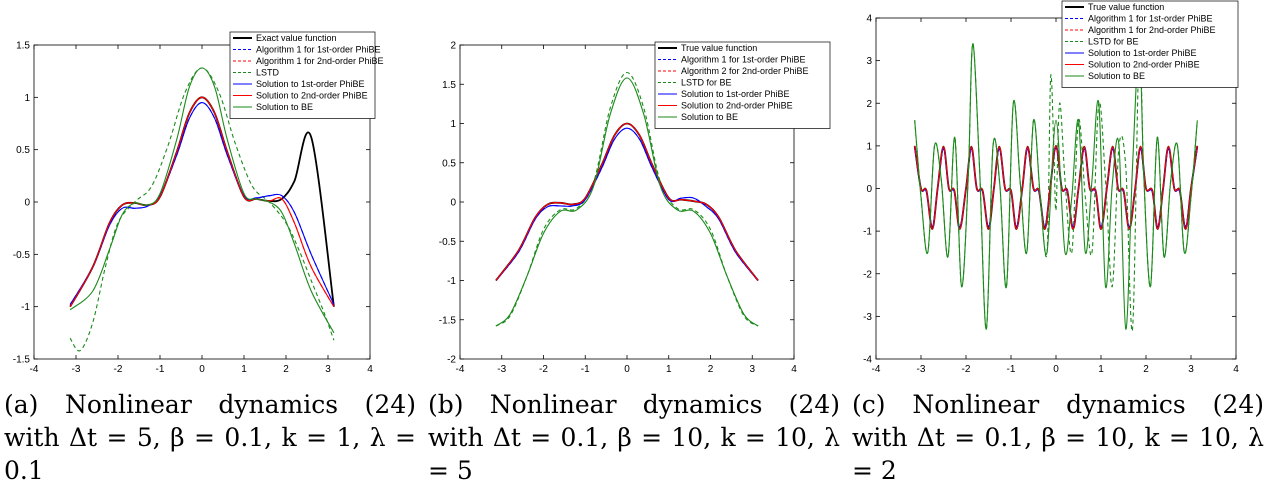 This screenshot has height=499, width=1266. I want to click on legend-label-0: Exact value function, so click(296, 38).